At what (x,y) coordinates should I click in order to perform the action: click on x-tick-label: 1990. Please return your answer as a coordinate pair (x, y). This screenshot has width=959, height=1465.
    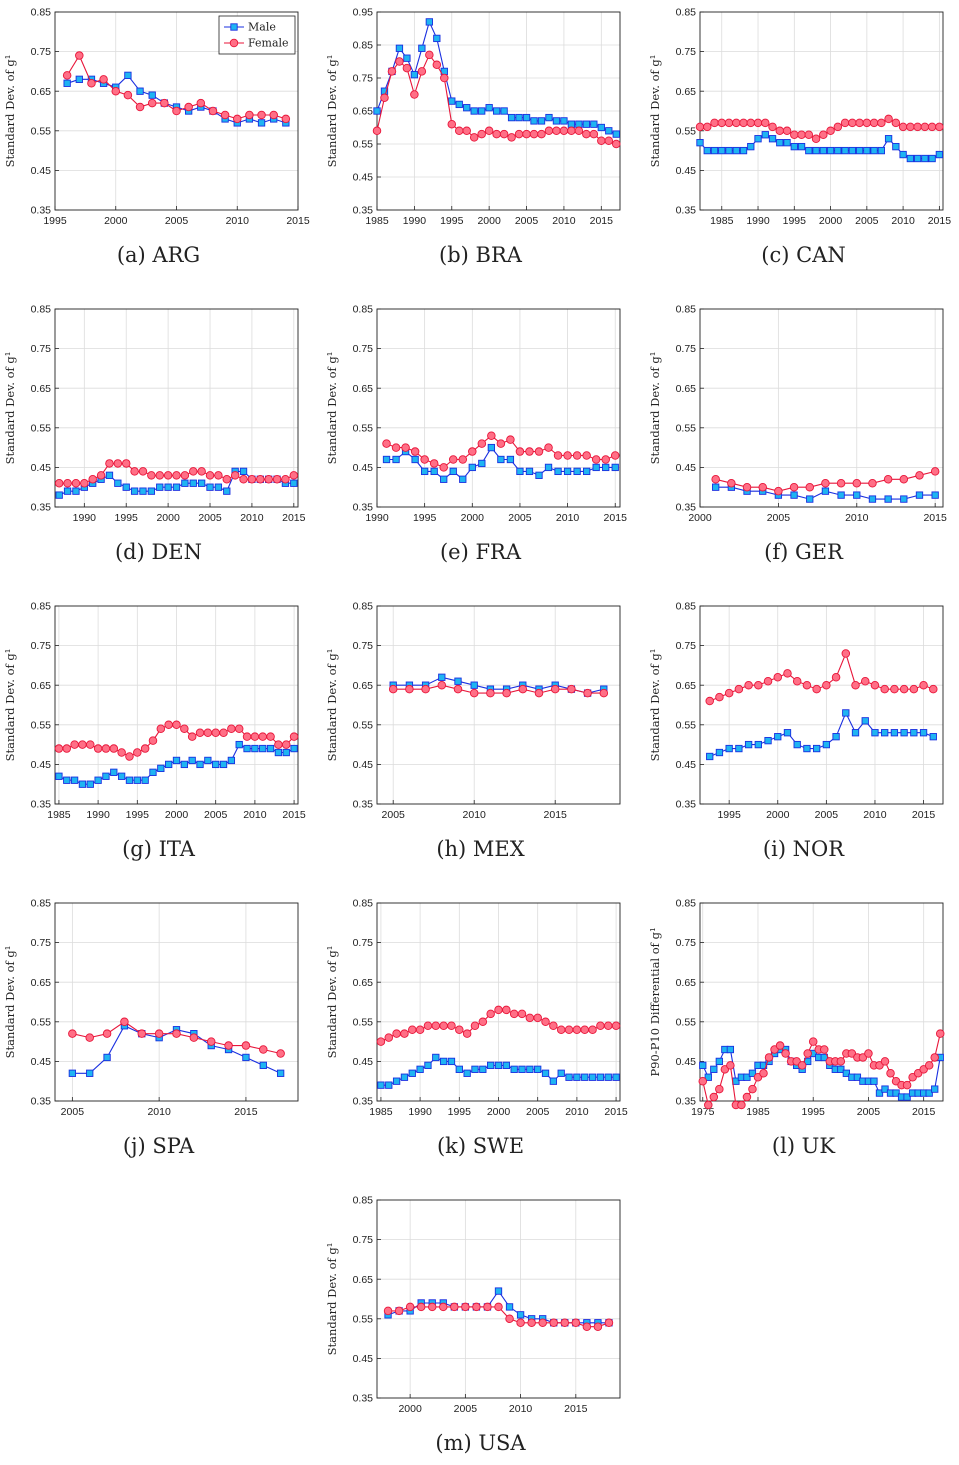
    Looking at the image, I should click on (758, 221).